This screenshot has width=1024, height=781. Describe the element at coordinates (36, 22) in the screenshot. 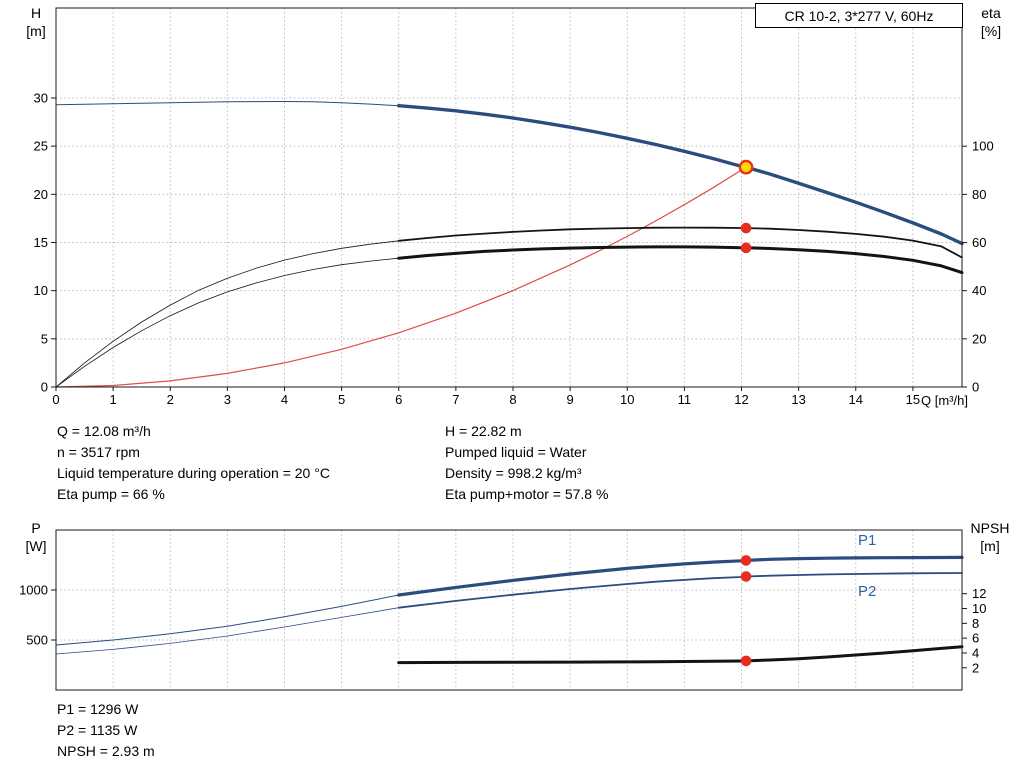

I see `head-axis-label: H [m]` at that location.